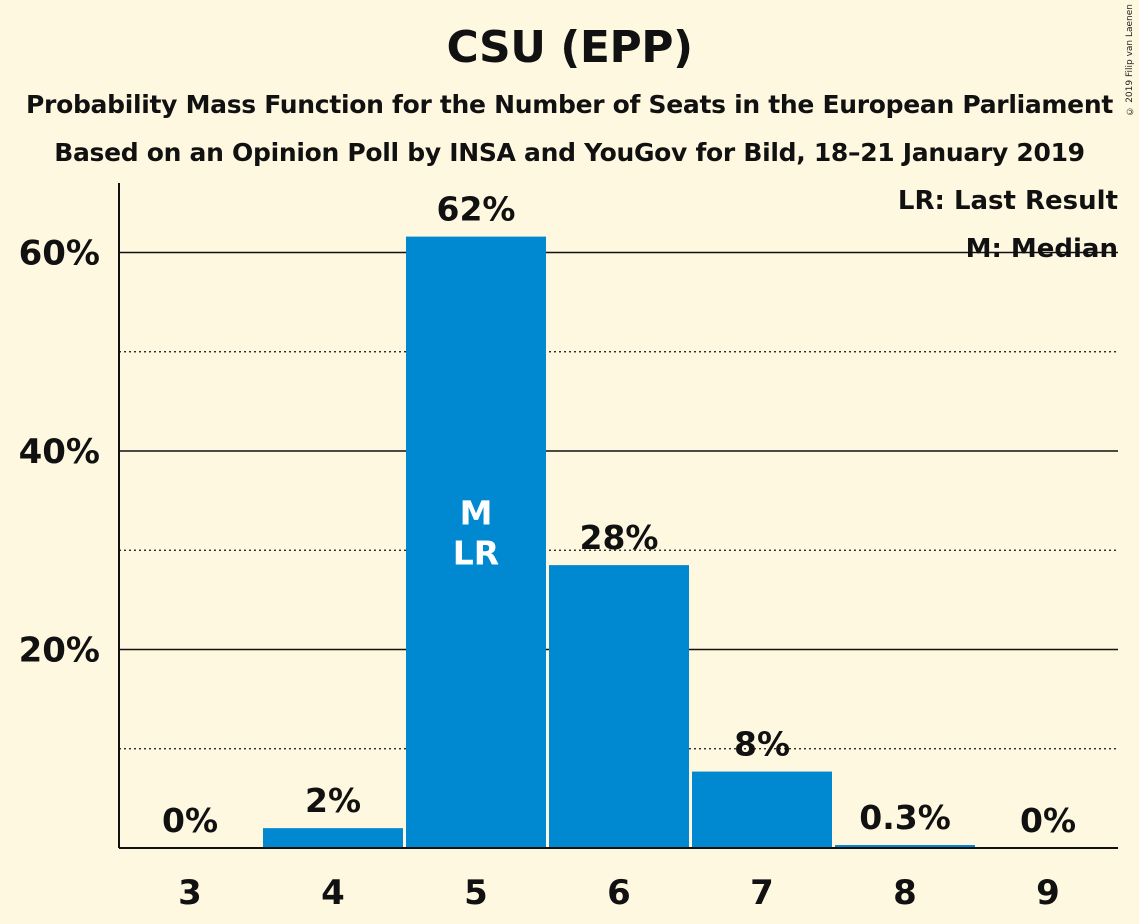 The height and width of the screenshot is (924, 1139). Describe the element at coordinates (569, 47) in the screenshot. I see `chart-title: CSU (EPP)` at that location.